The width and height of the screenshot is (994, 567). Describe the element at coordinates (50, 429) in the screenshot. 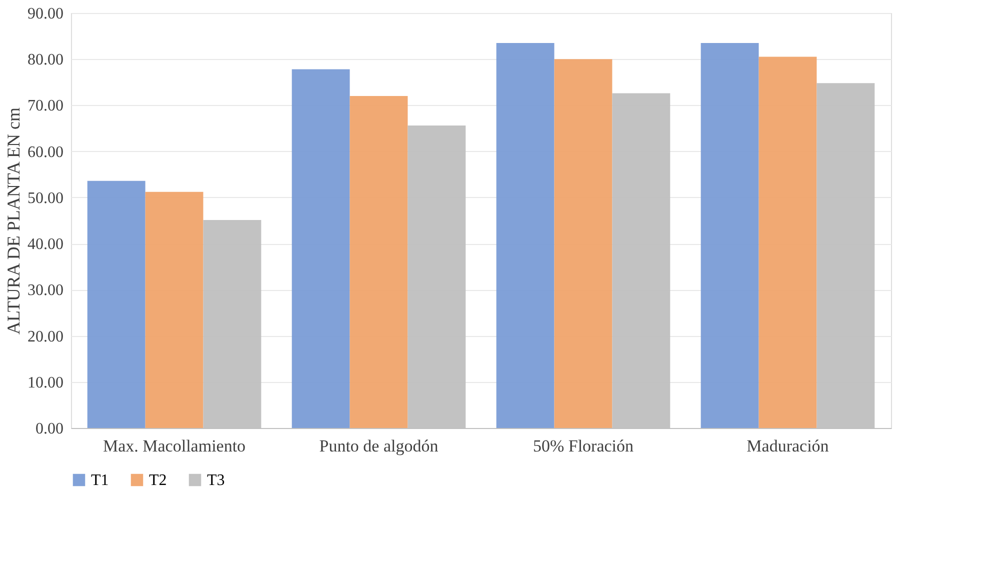

I see `y-tick-label: 0.00` at that location.